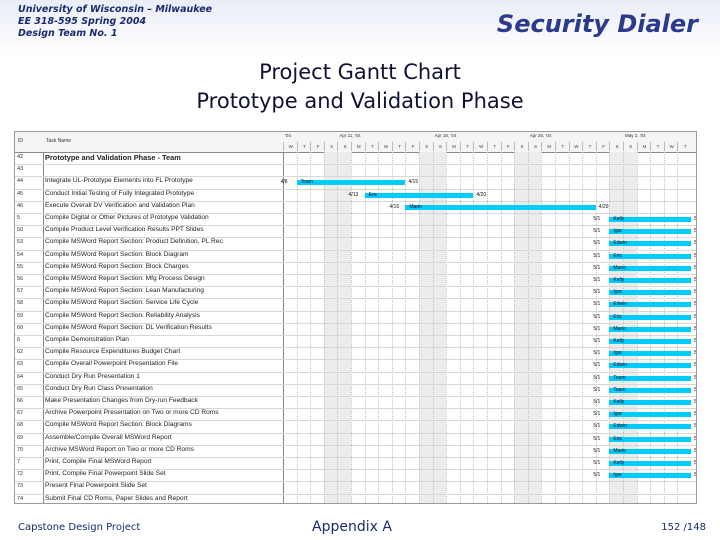 The image size is (720, 540). Describe the element at coordinates (695, 316) in the screenshot. I see `finish-date-label: 5/6` at that location.